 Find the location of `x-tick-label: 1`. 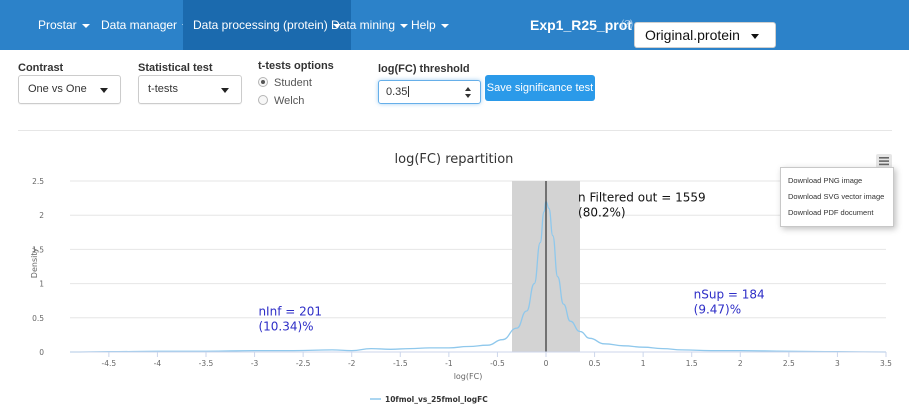

x-tick-label: 1 is located at coordinates (643, 363).